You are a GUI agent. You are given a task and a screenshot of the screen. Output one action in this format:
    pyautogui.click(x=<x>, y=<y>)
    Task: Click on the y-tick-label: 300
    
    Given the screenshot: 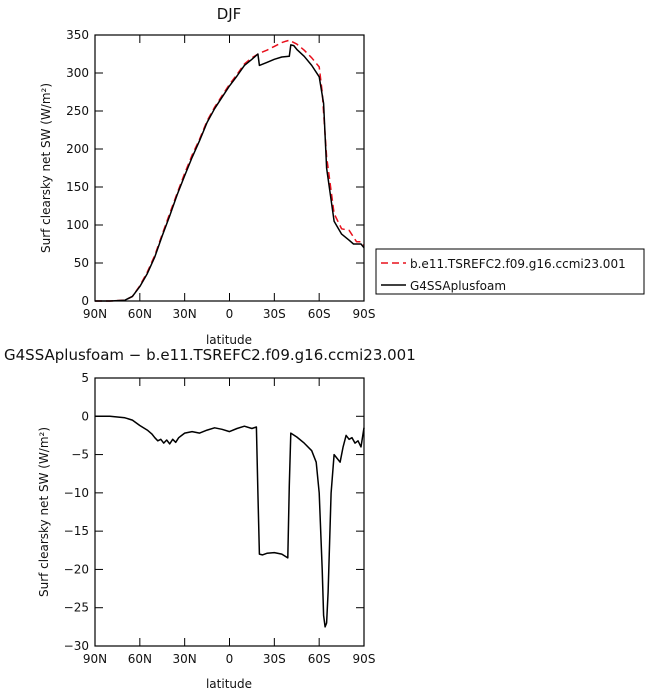 What is the action you would take?
    pyautogui.click(x=77, y=73)
    